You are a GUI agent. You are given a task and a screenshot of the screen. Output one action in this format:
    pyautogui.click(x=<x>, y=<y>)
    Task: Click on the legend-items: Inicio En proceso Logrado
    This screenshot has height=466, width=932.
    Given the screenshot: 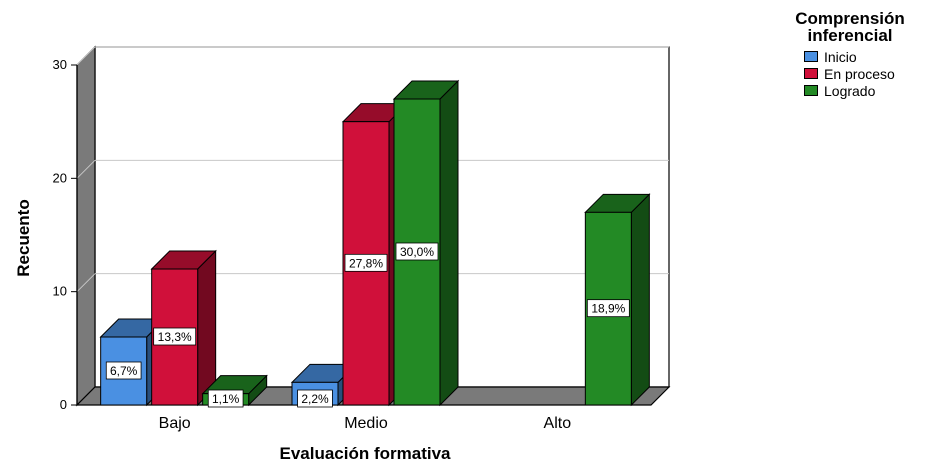 What is the action you would take?
    pyautogui.click(x=868, y=73)
    